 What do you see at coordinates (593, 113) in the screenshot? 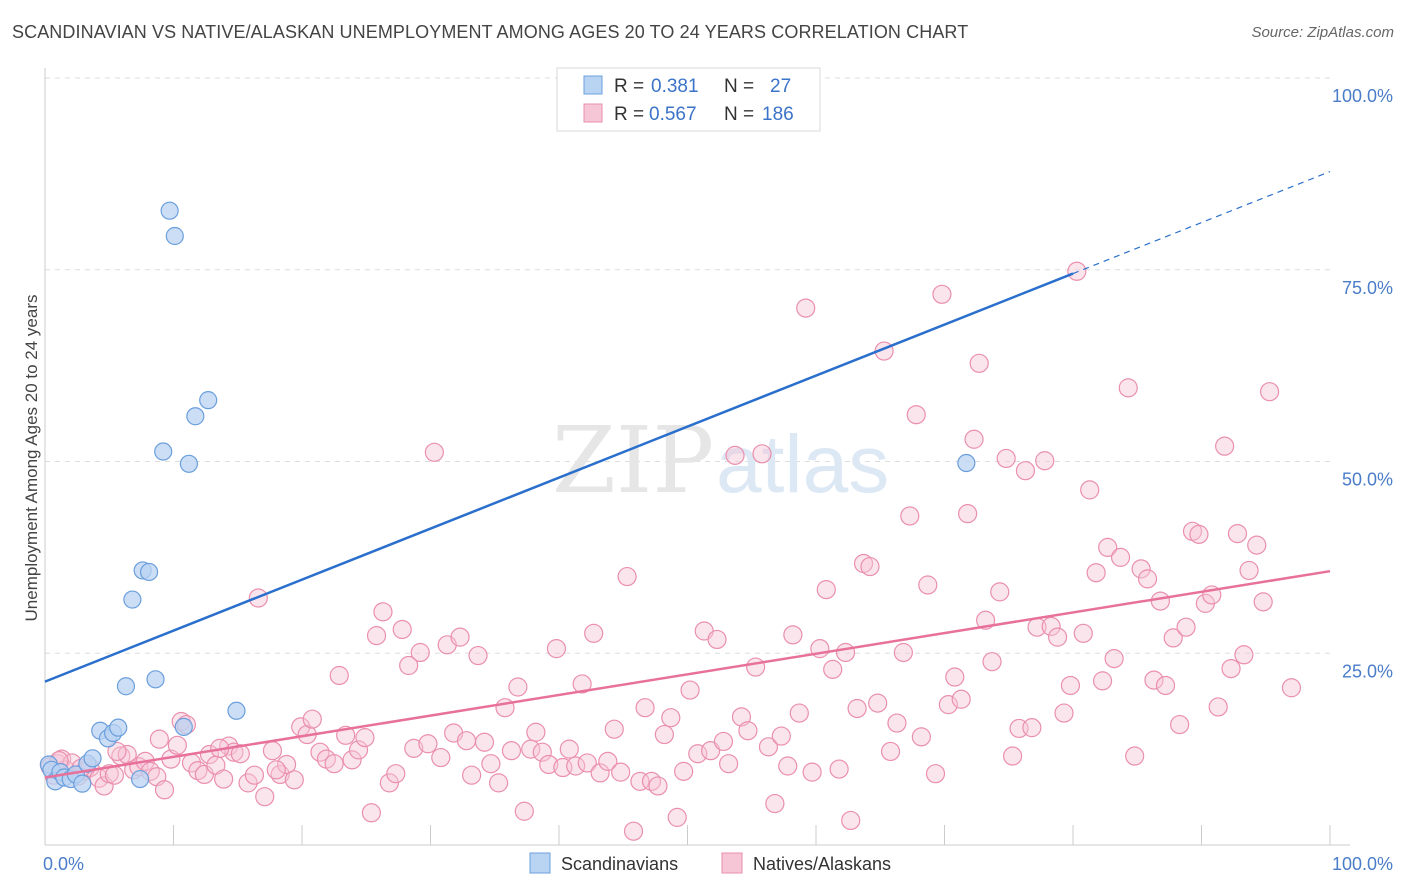
I see `legend-swatch-natives` at bounding box center [593, 113].